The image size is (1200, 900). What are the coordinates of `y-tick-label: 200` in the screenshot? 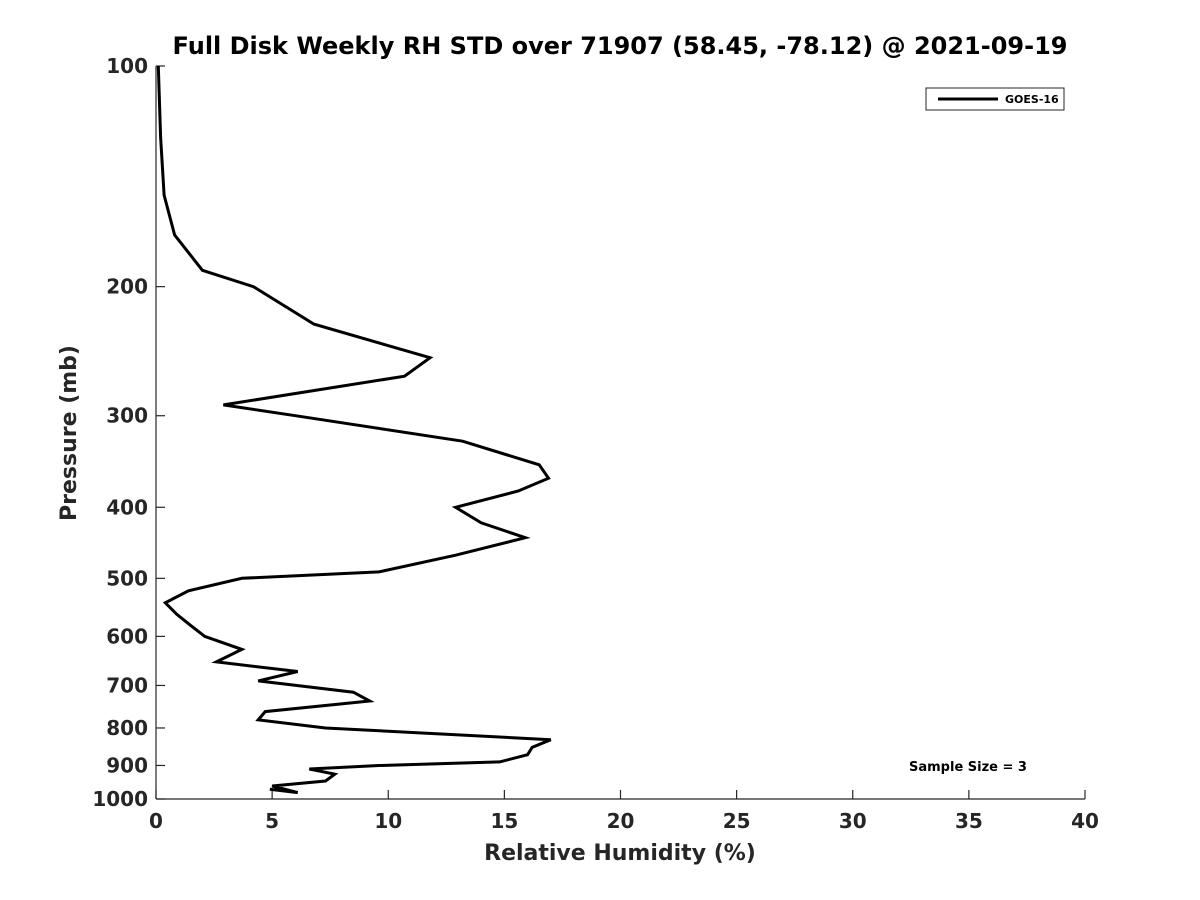 It's located at (127, 287).